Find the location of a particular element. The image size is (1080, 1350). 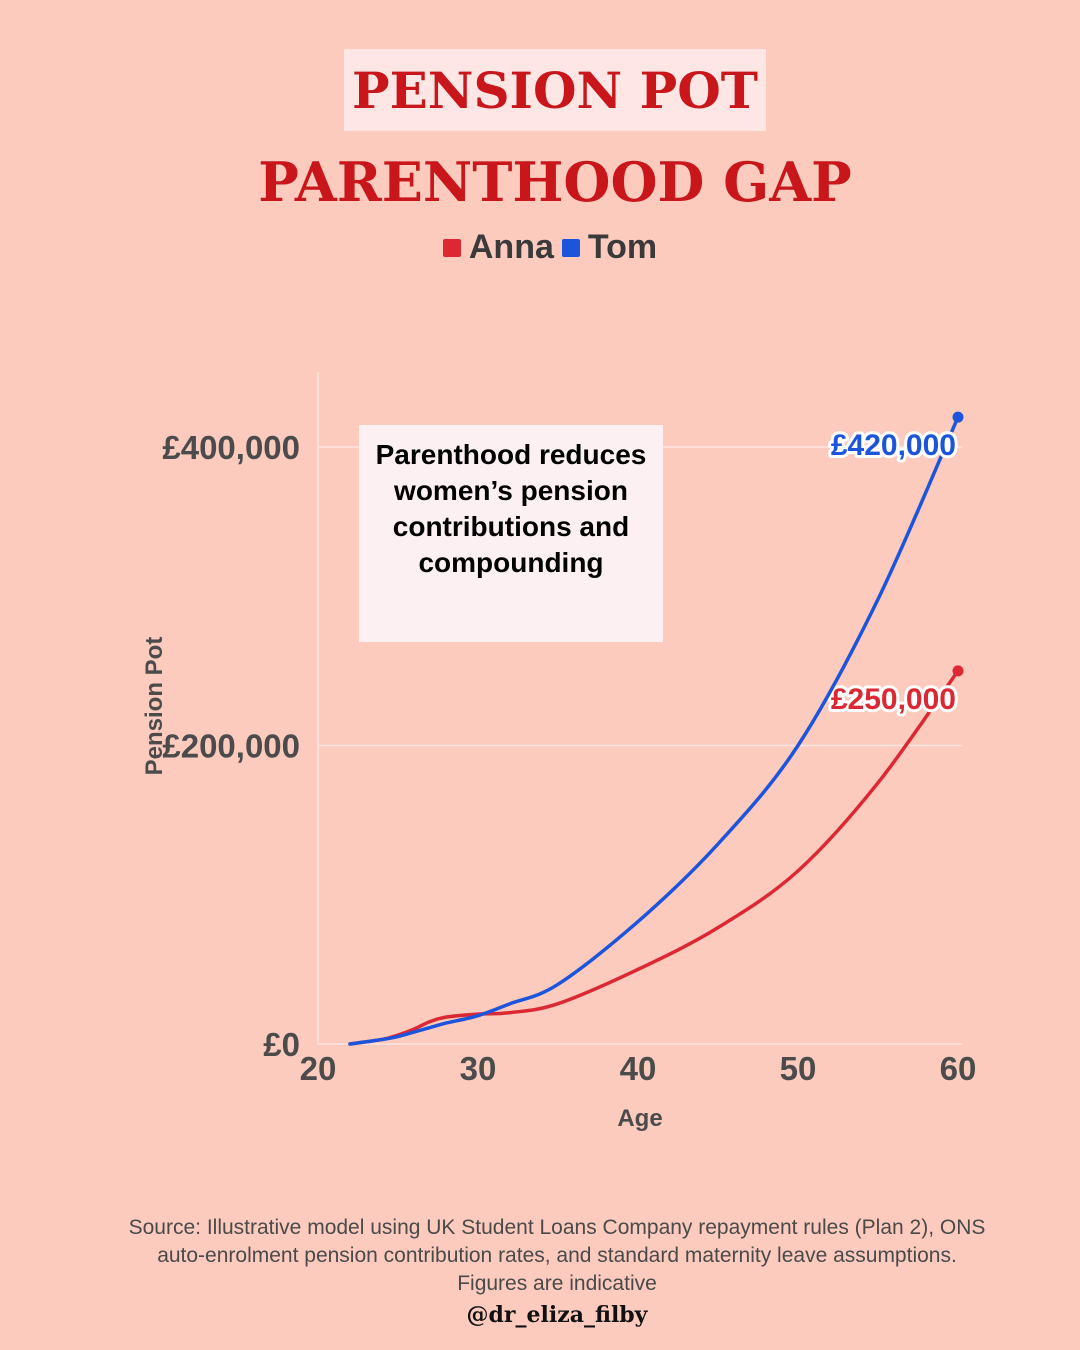

legend-label-anna: Anna is located at coordinates (511, 247).